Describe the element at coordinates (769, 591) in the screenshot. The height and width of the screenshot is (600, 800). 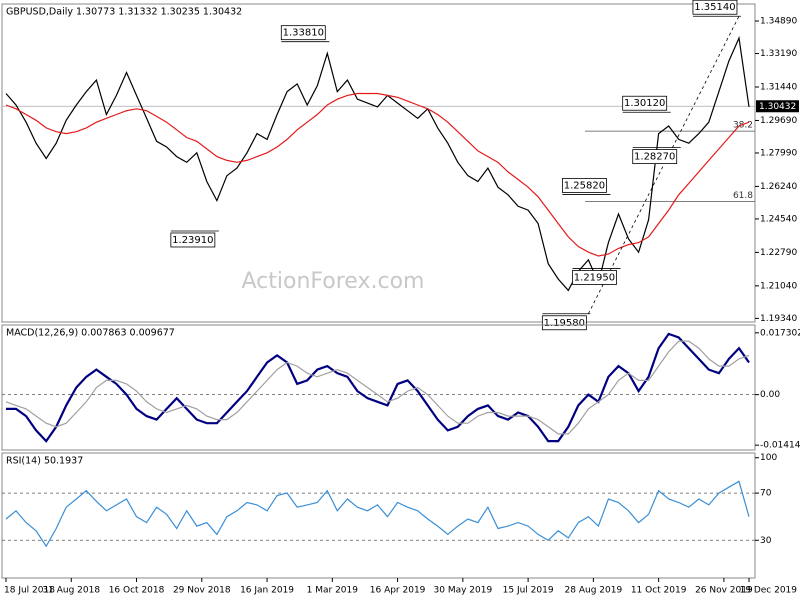
I see `x-tick-label: 19 Dec 2019` at that location.